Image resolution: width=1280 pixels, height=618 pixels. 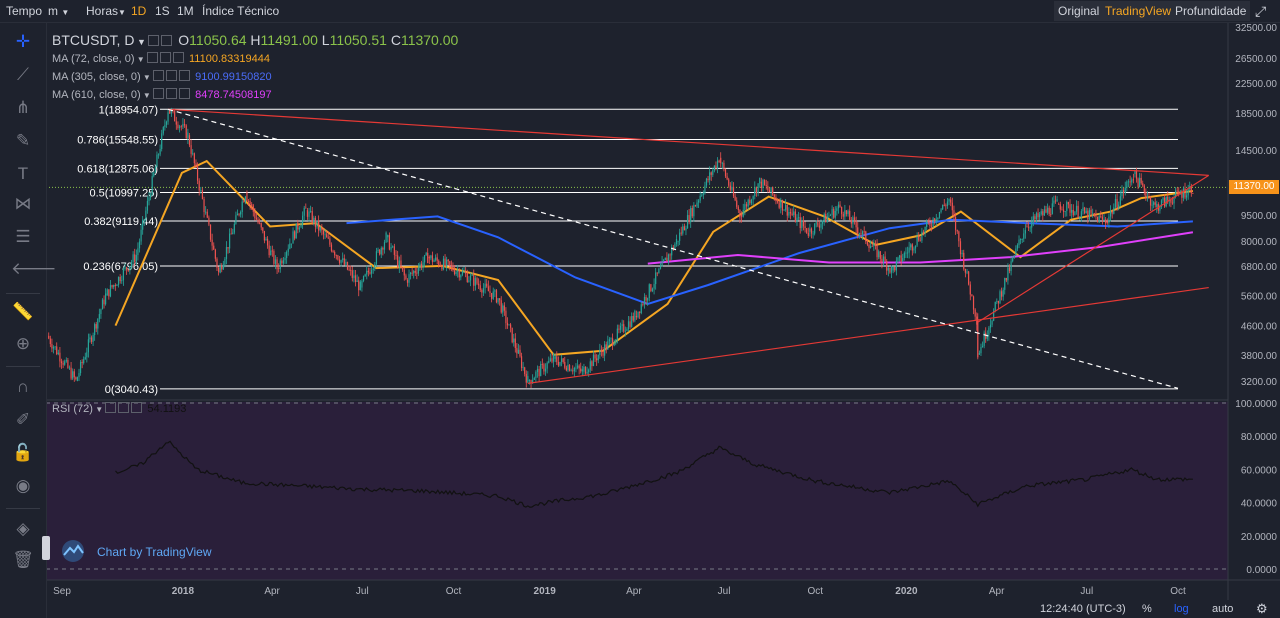 I want to click on text-icon: T, so click(x=23, y=173).